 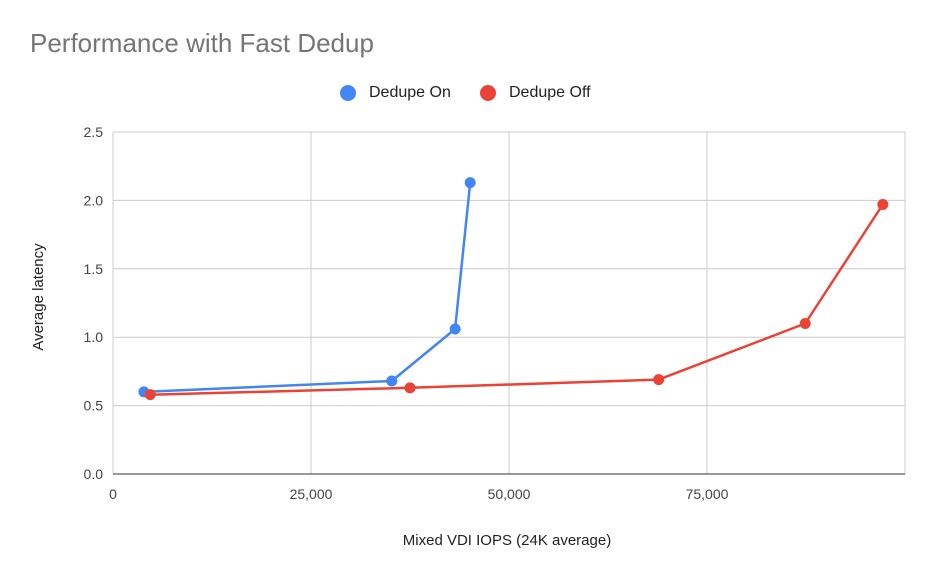 I want to click on y-axis-ticks: 0.0 0.5 1.0 1.5 2.0 2.5, so click(x=94, y=303).